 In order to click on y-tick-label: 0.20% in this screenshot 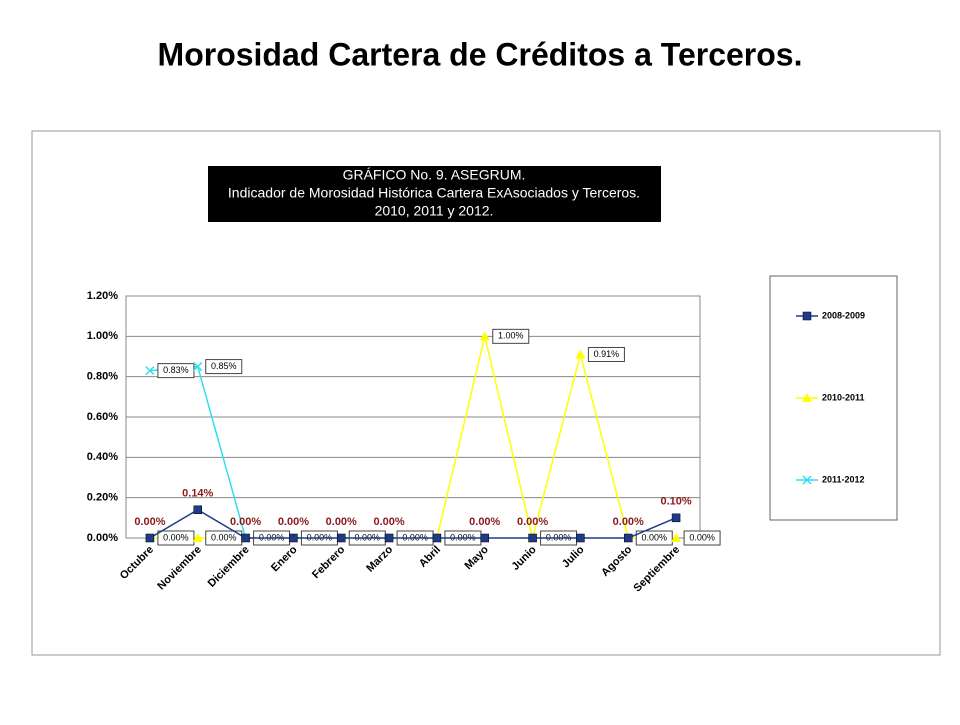, I will do `click(102, 498)`.